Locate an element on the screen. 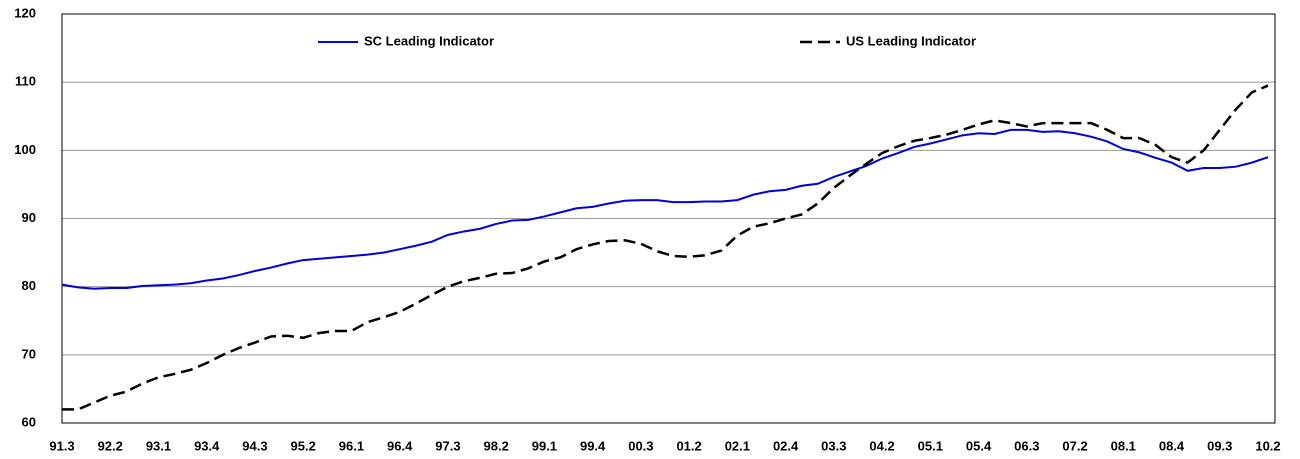  x-tick-label: 05.4 is located at coordinates (979, 445).